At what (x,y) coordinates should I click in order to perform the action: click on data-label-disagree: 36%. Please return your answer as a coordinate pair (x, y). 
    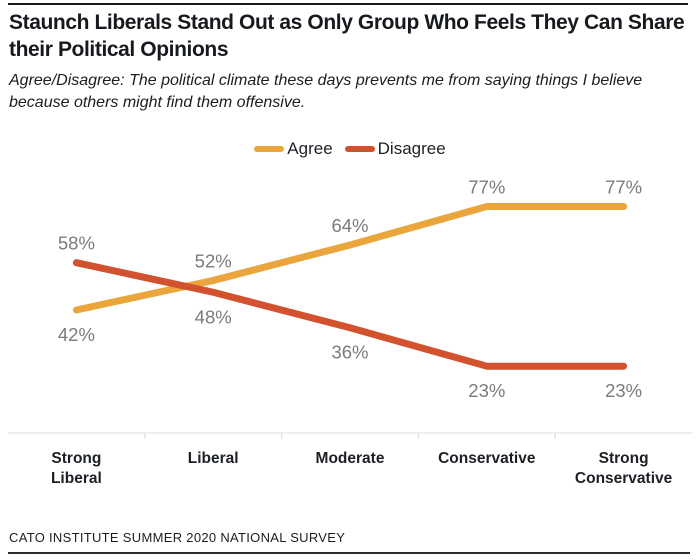
    Looking at the image, I should click on (349, 352).